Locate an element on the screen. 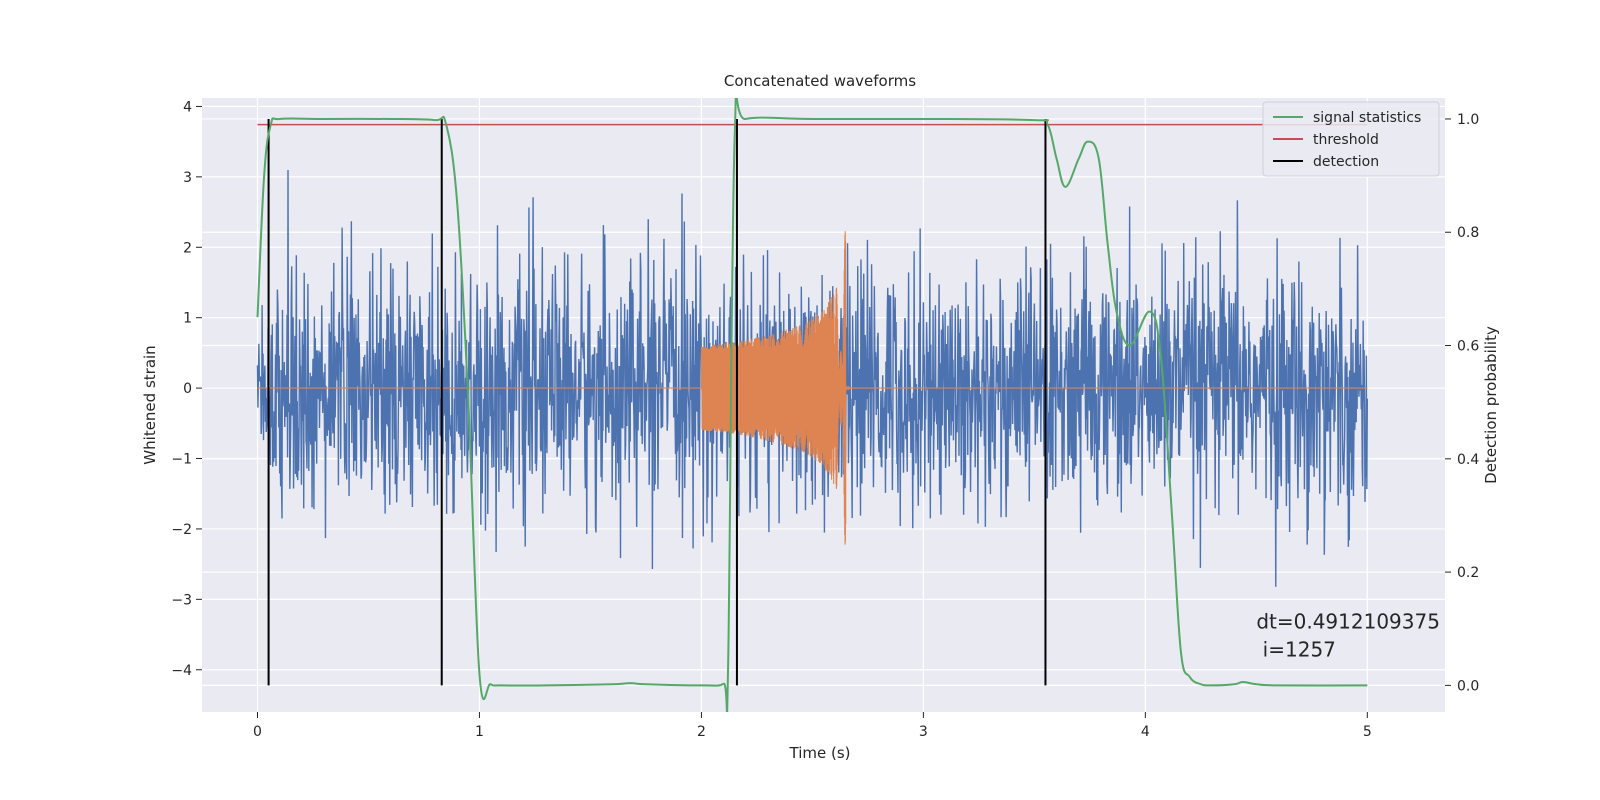  y-axis-title: Whitened strain is located at coordinates (150, 404).